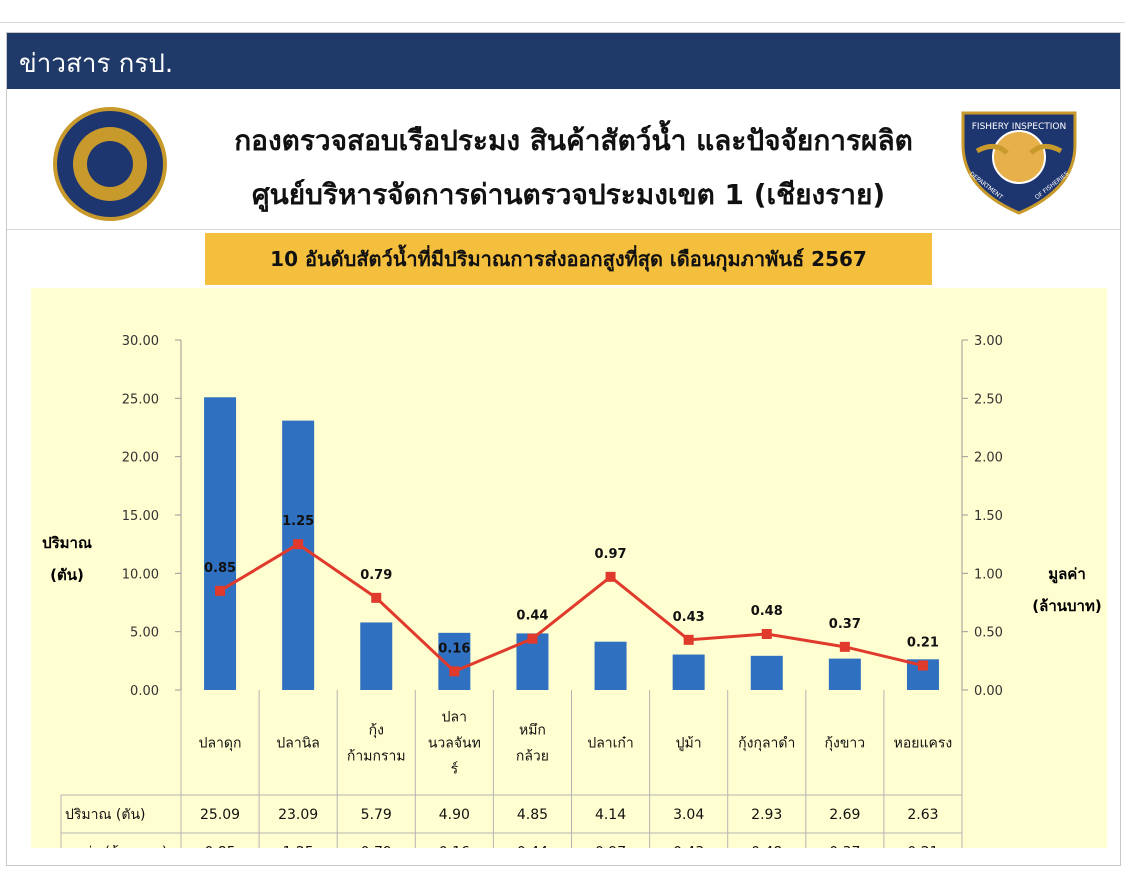 The image size is (1125, 881). Describe the element at coordinates (688, 847) in the screenshot. I see `table-cell-value: 0.43` at that location.